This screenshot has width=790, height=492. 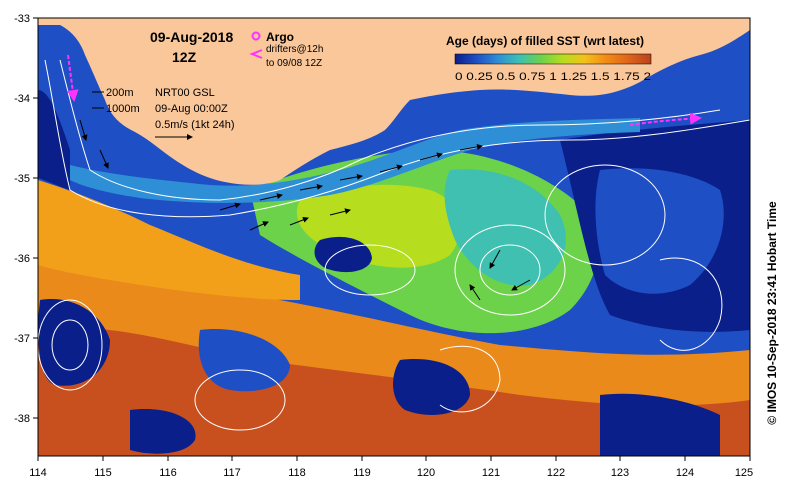 I want to click on x-tick-124: 124, so click(x=685, y=473).